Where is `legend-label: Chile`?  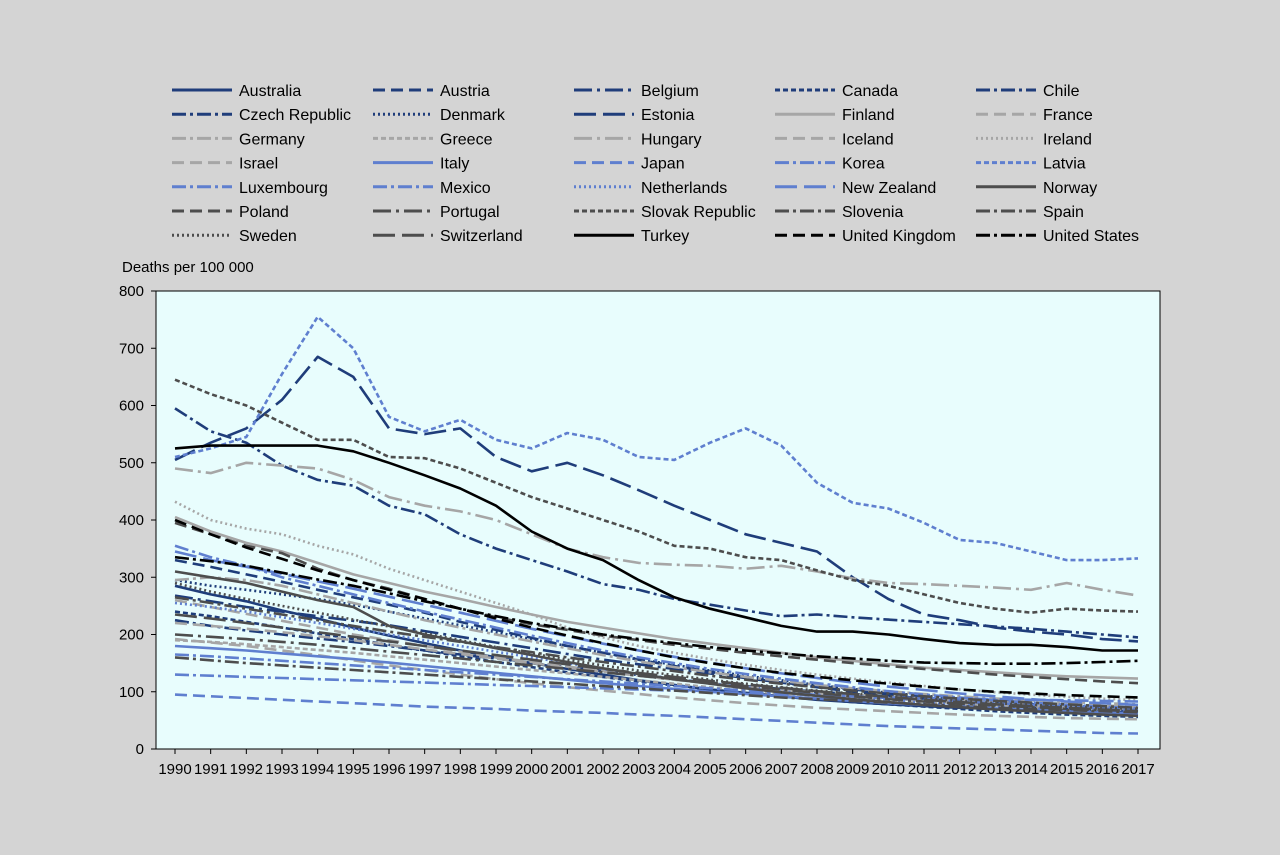
legend-label: Chile is located at coordinates (1061, 91).